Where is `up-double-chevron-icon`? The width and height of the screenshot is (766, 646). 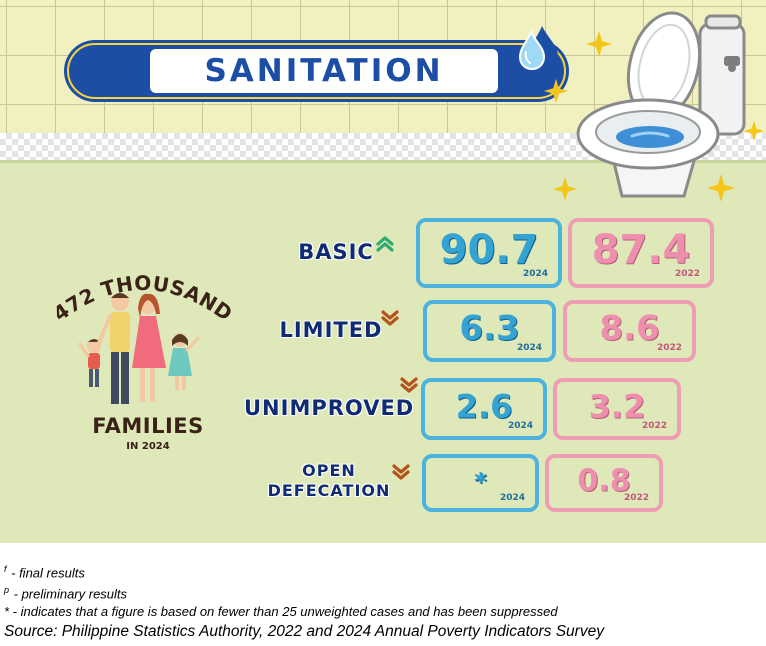 up-double-chevron-icon is located at coordinates (385, 246).